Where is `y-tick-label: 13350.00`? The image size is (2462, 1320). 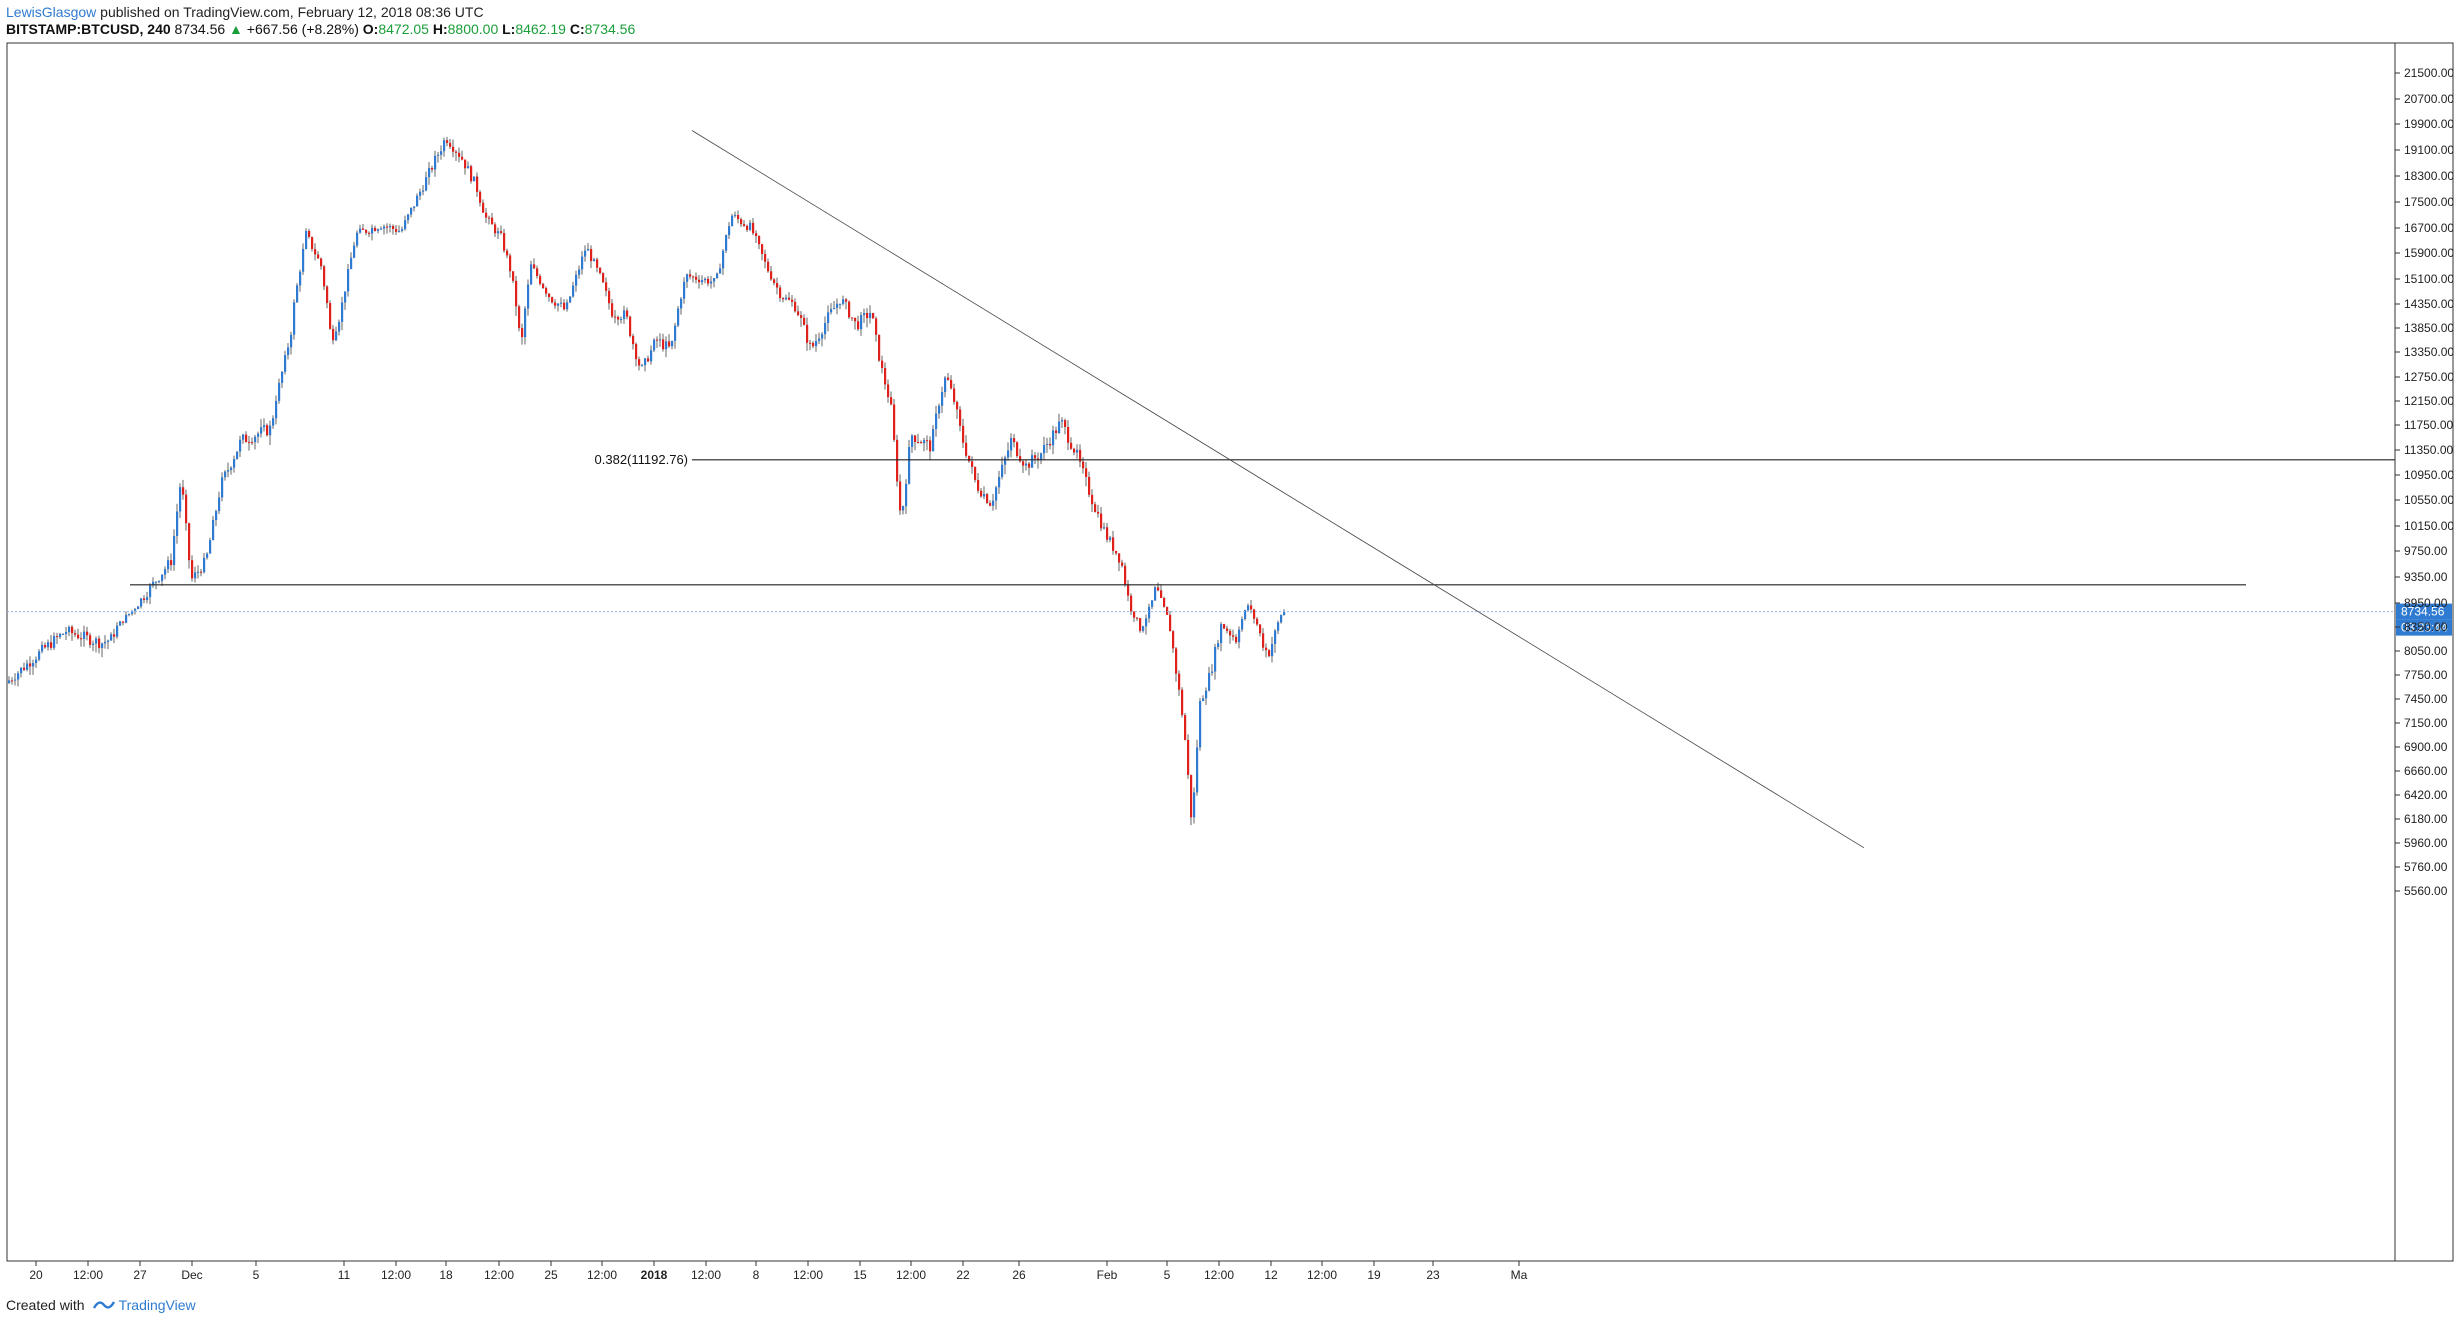 y-tick-label: 13350.00 is located at coordinates (2429, 352).